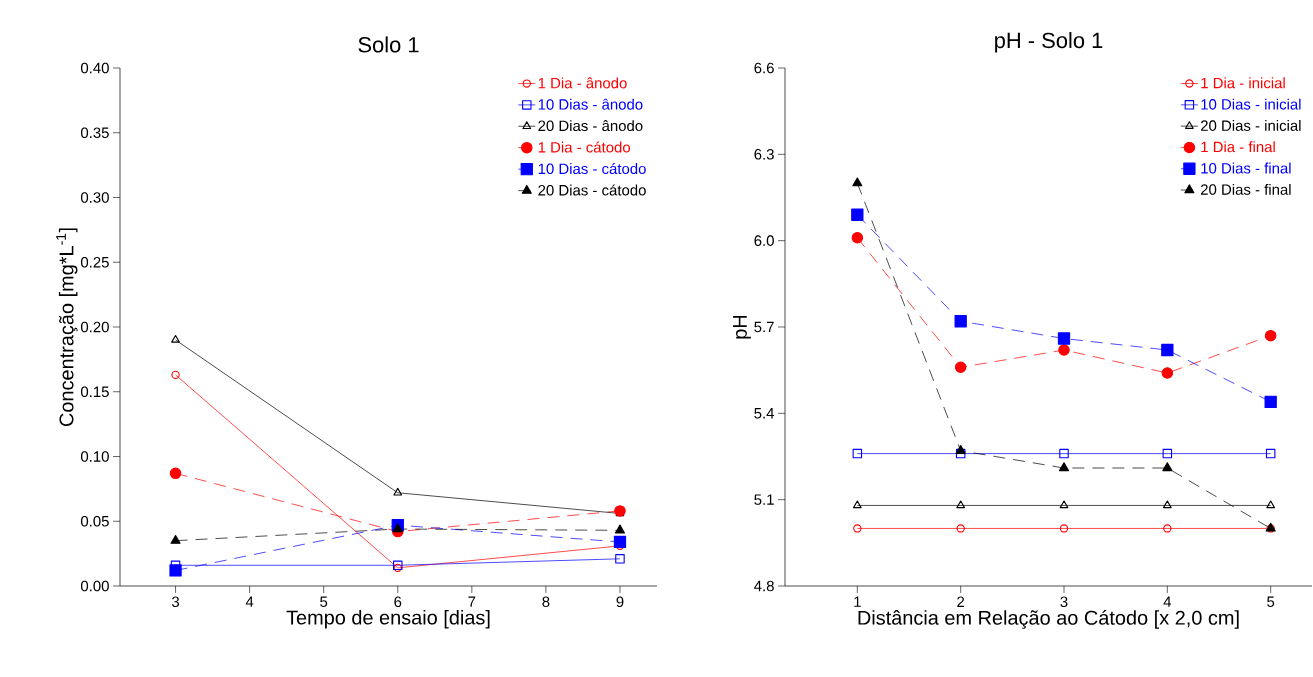 This screenshot has width=1313, height=677. Describe the element at coordinates (94, 456) in the screenshot. I see `y-tick-label: 0.10` at that location.